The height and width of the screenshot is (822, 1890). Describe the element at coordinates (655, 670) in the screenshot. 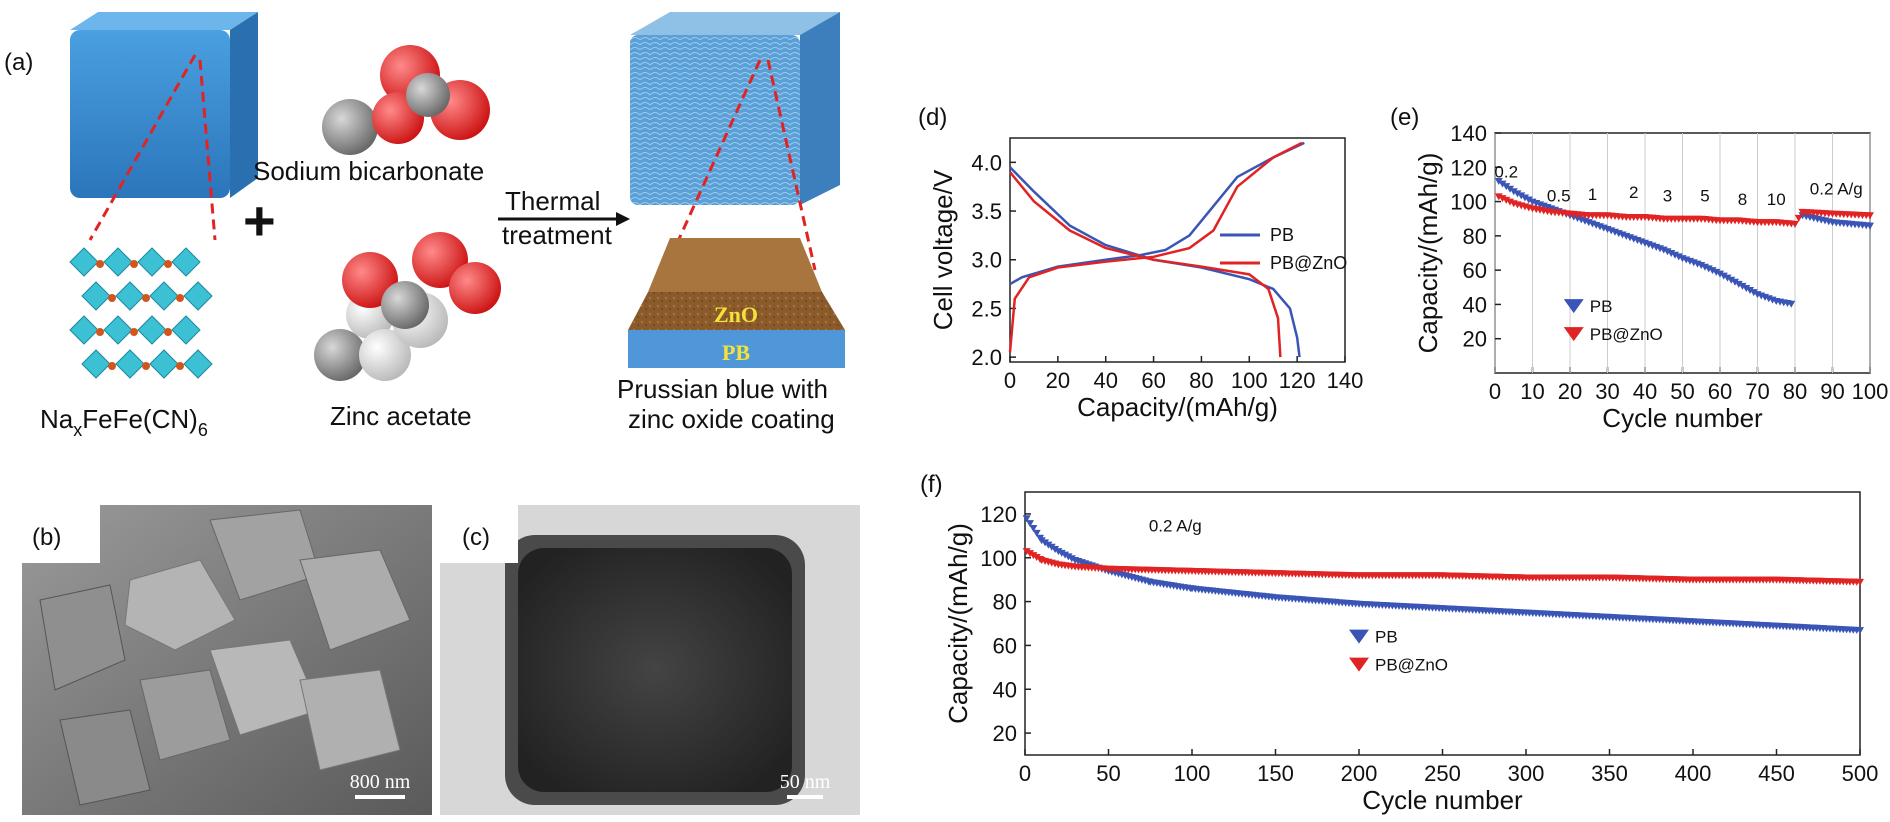

I see `tem-particle-core` at that location.